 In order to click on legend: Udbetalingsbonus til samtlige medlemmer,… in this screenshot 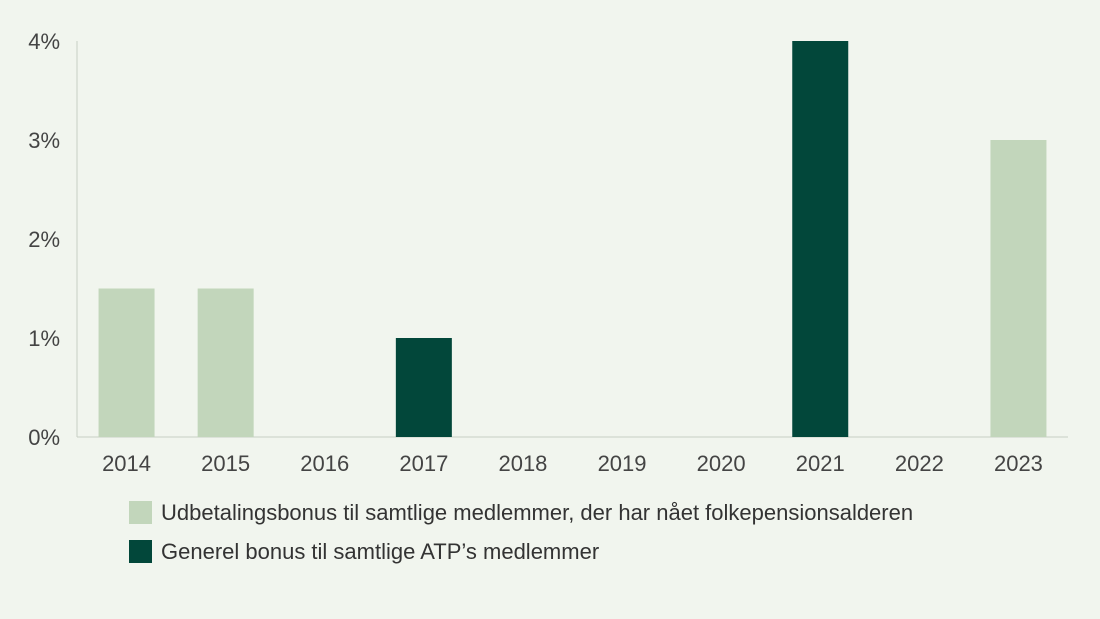, I will do `click(521, 532)`.